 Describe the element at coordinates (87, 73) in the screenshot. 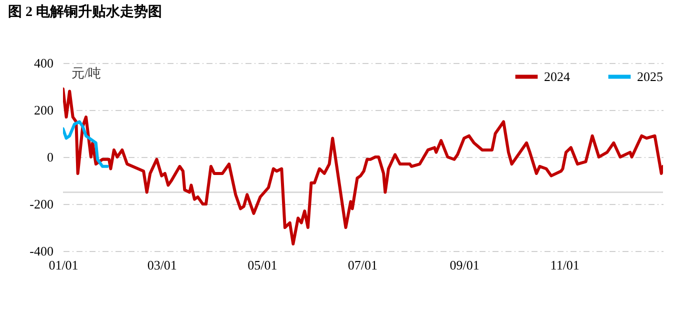

I see `y-axis-title: 元/吨` at that location.